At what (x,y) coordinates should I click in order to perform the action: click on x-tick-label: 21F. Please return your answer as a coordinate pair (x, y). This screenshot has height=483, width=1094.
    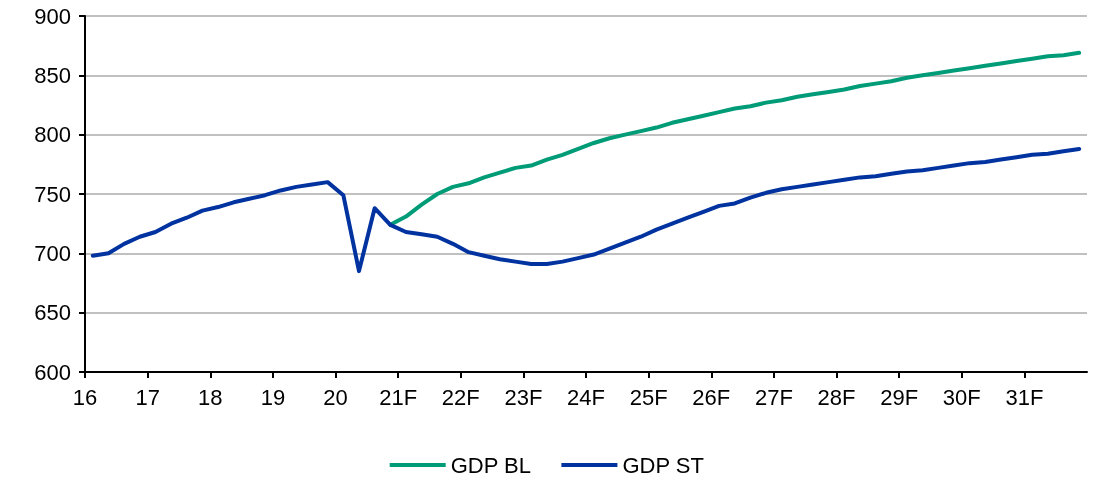
    Looking at the image, I should click on (398, 397).